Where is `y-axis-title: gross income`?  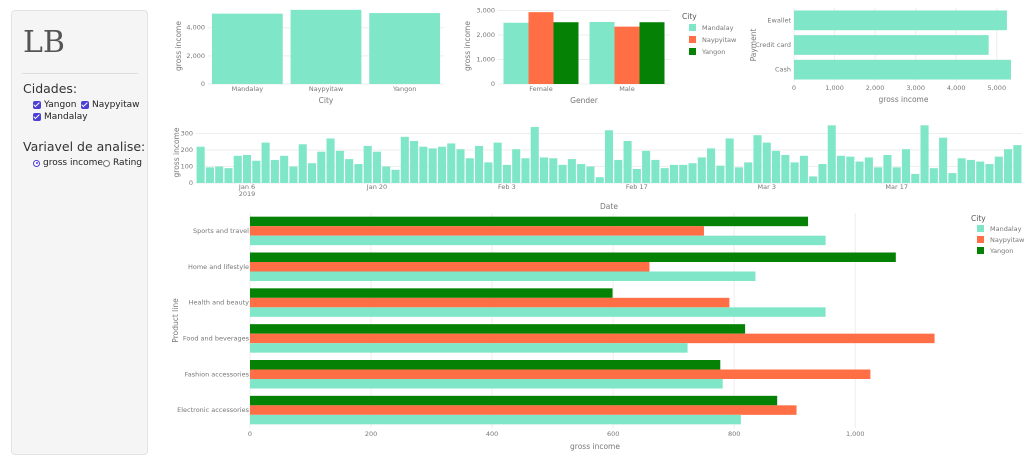 y-axis-title: gross income is located at coordinates (178, 46).